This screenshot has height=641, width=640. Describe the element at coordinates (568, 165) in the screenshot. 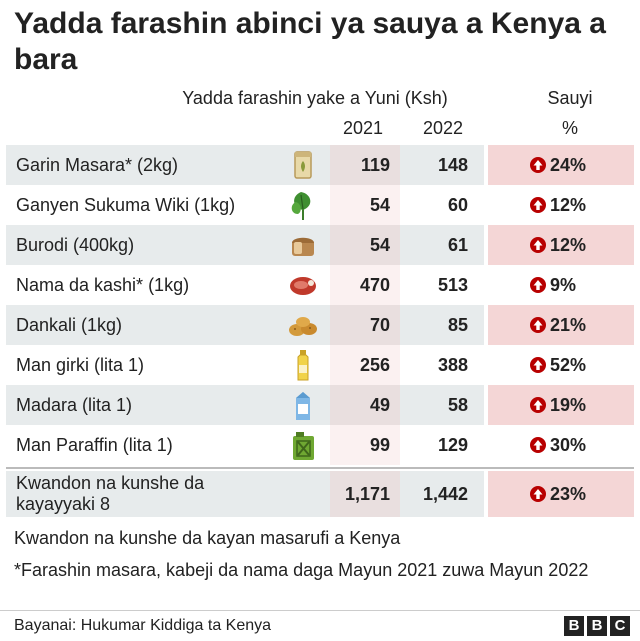

I see `change-percent: 24%` at that location.